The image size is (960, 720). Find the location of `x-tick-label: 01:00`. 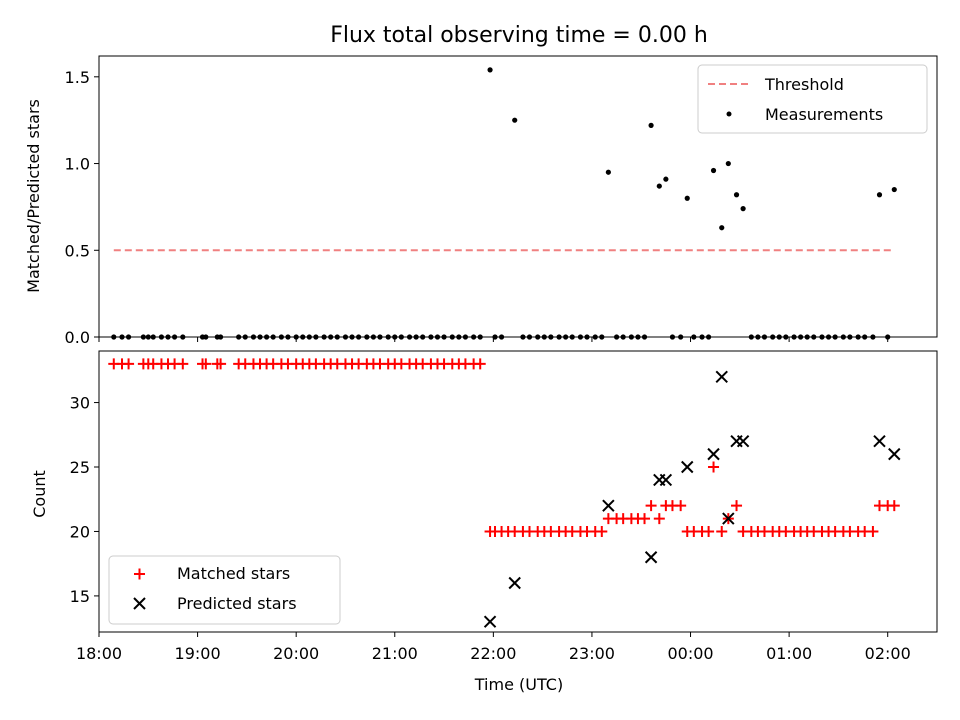

x-tick-label: 01:00 is located at coordinates (789, 653).